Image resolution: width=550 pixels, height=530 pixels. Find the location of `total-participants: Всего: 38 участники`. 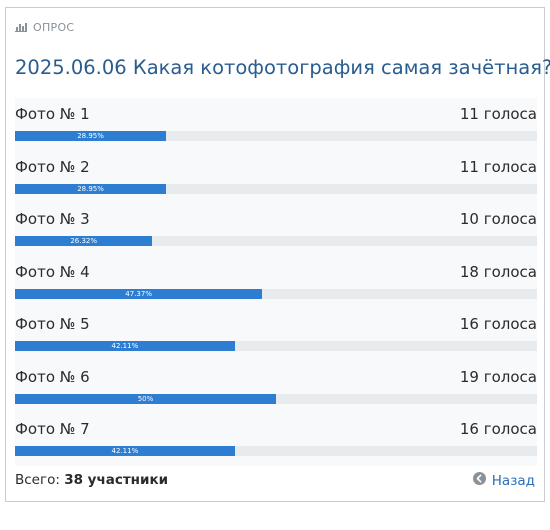

total-participants: Всего: 38 участники is located at coordinates (91, 480).